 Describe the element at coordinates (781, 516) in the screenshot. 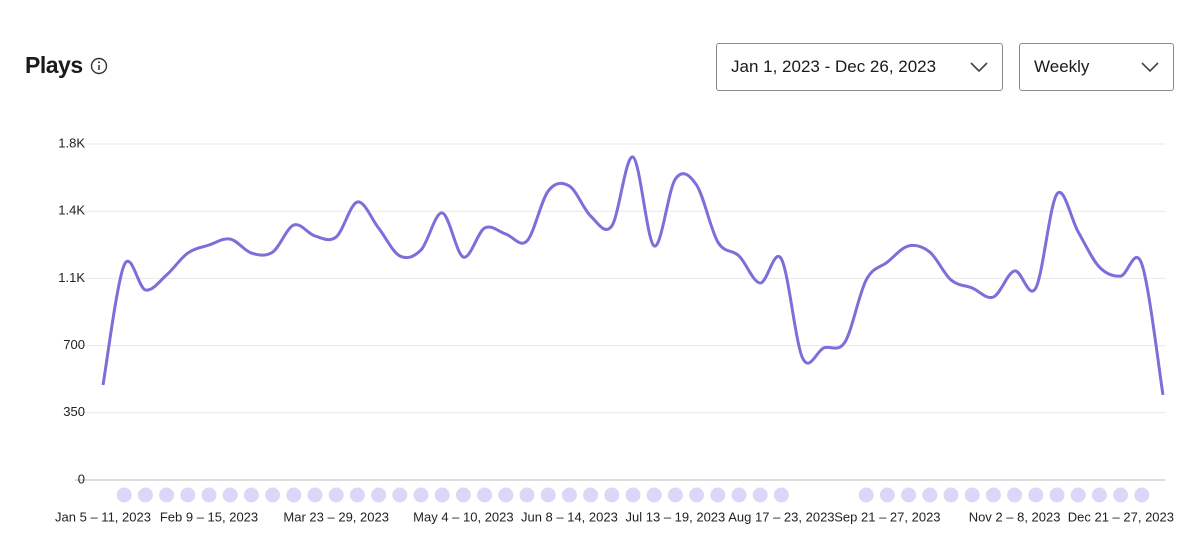

I see `x-tick-label: Aug 17 – 23, 2023` at that location.